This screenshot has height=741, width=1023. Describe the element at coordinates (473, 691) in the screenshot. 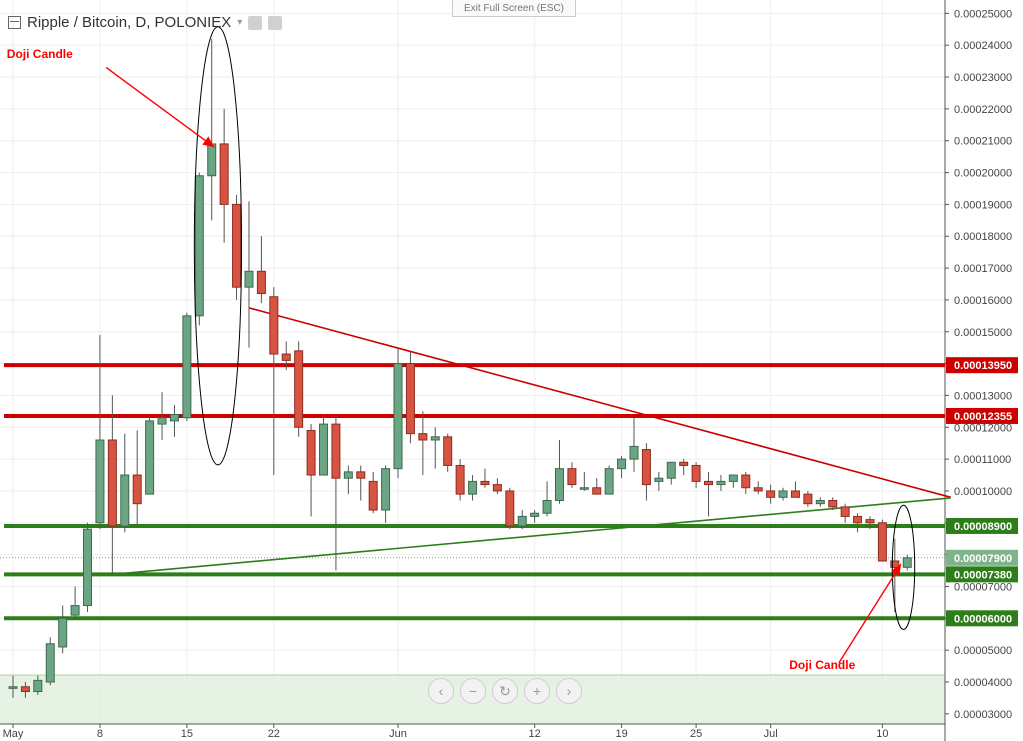

I see `zoom-out-button: −` at that location.